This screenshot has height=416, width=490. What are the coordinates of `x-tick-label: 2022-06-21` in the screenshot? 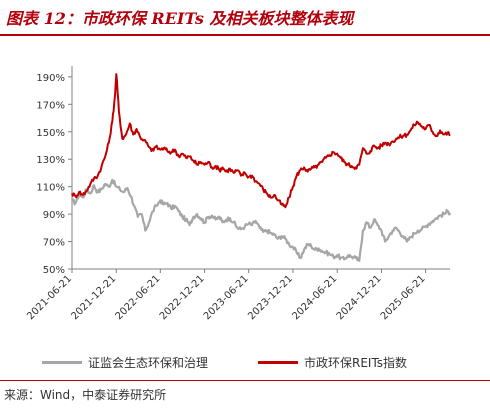 It's located at (138, 297).